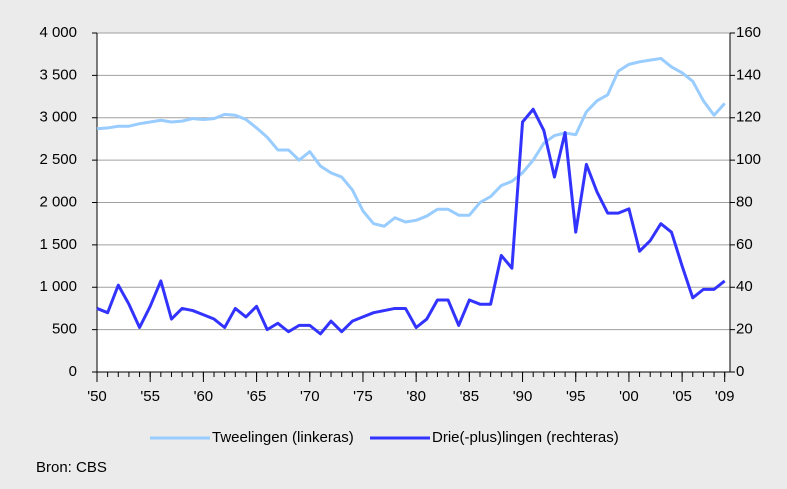 This screenshot has height=489, width=787. Describe the element at coordinates (64, 329) in the screenshot. I see `y-tick-label: 500` at that location.